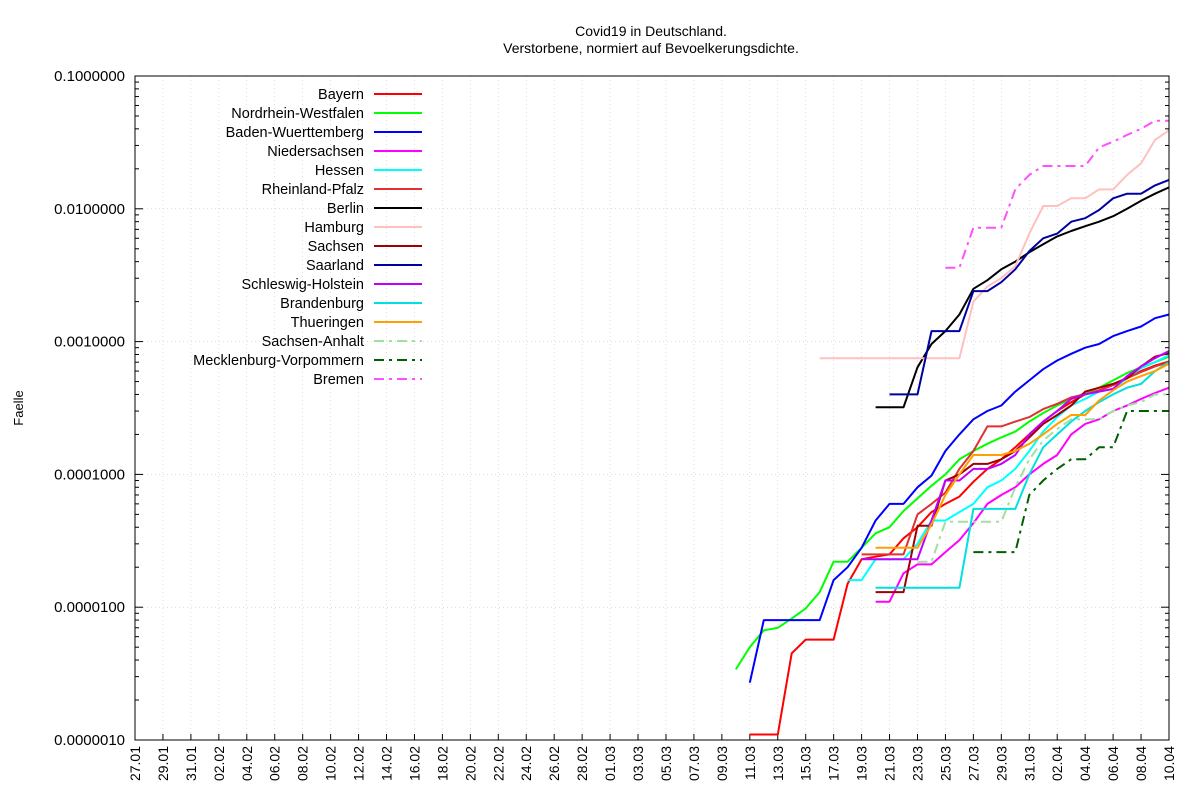  I want to click on x-tick-label: 02.04, so click(1057, 763).